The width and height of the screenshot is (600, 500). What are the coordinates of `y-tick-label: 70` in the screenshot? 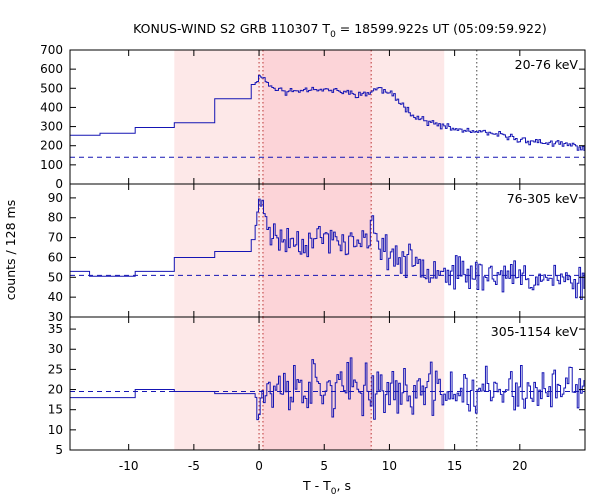 It's located at (55, 238).